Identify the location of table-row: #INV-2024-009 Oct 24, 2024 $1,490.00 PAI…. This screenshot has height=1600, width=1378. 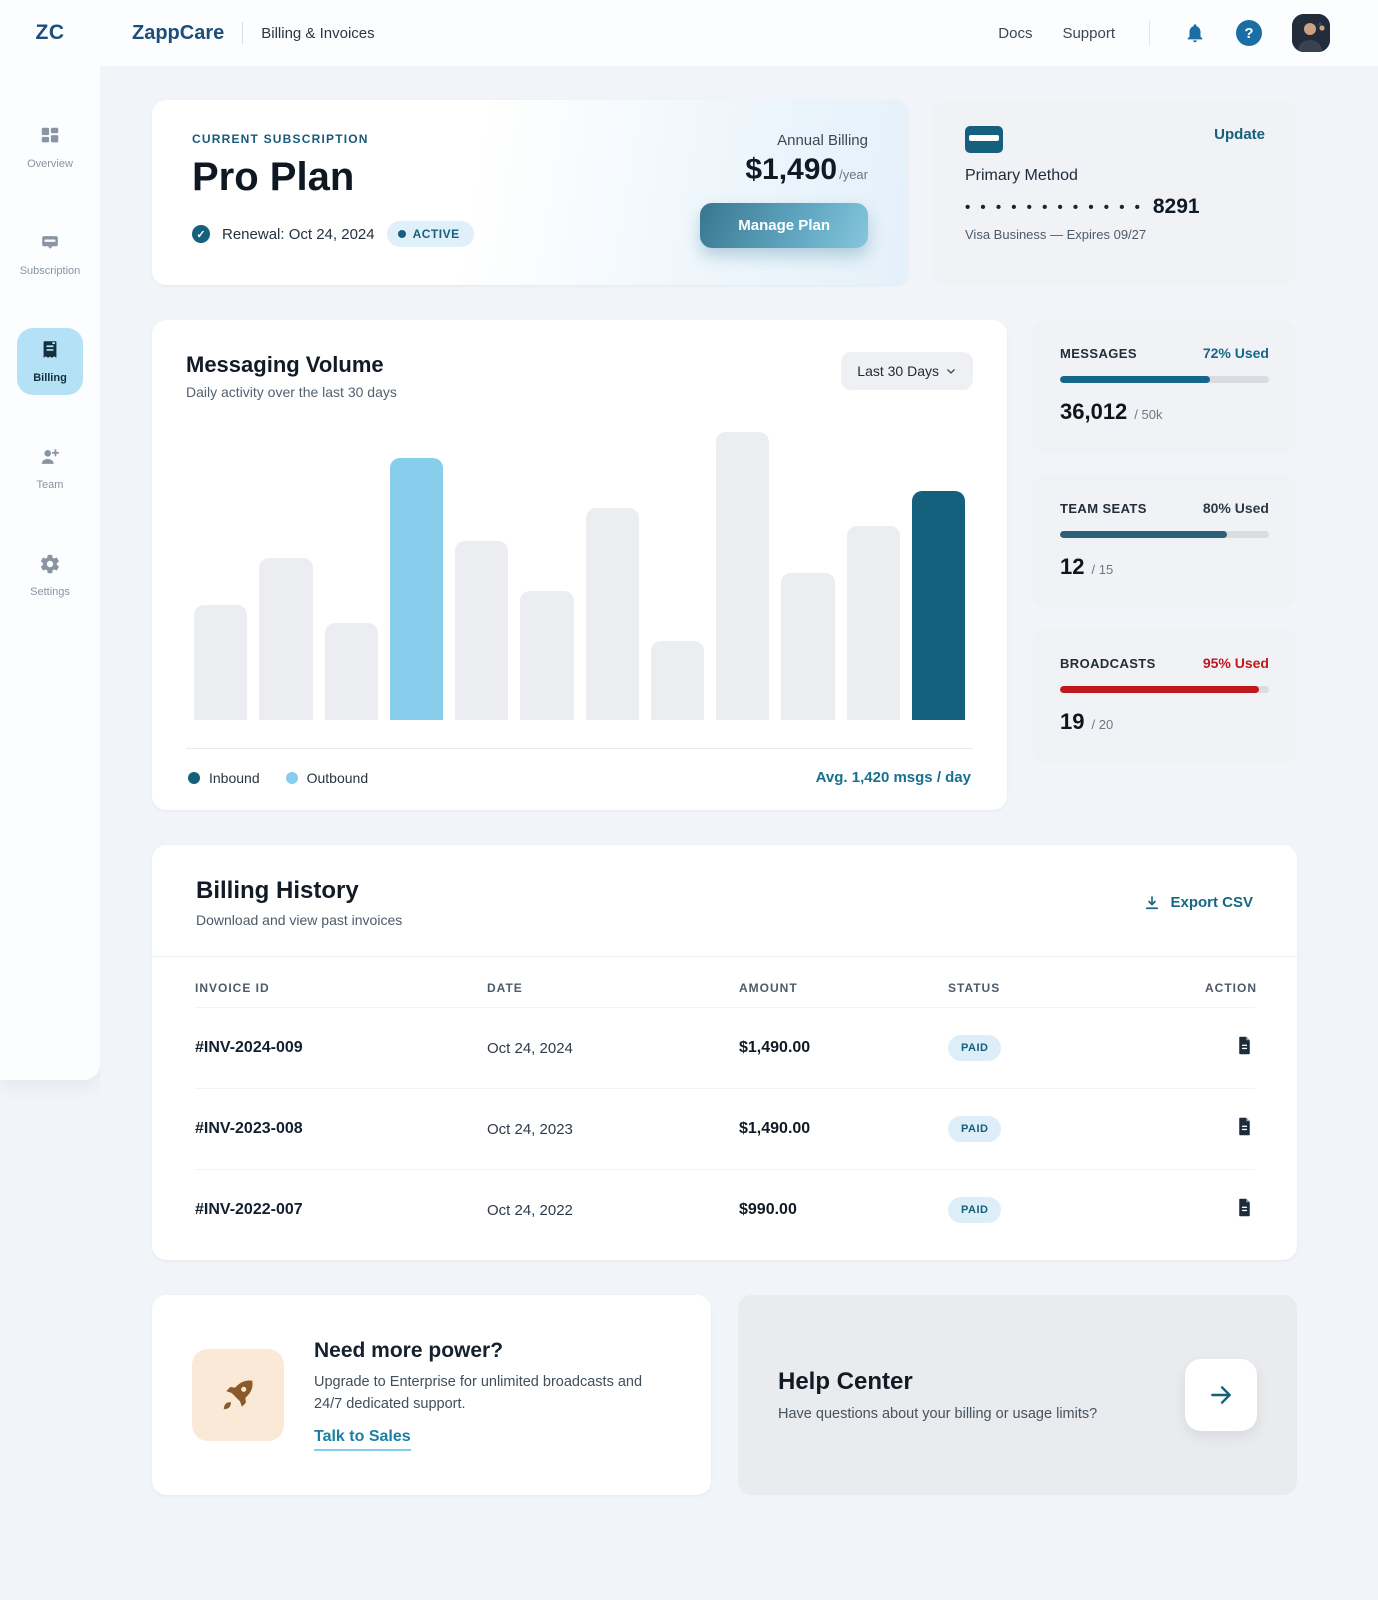
(725, 1047).